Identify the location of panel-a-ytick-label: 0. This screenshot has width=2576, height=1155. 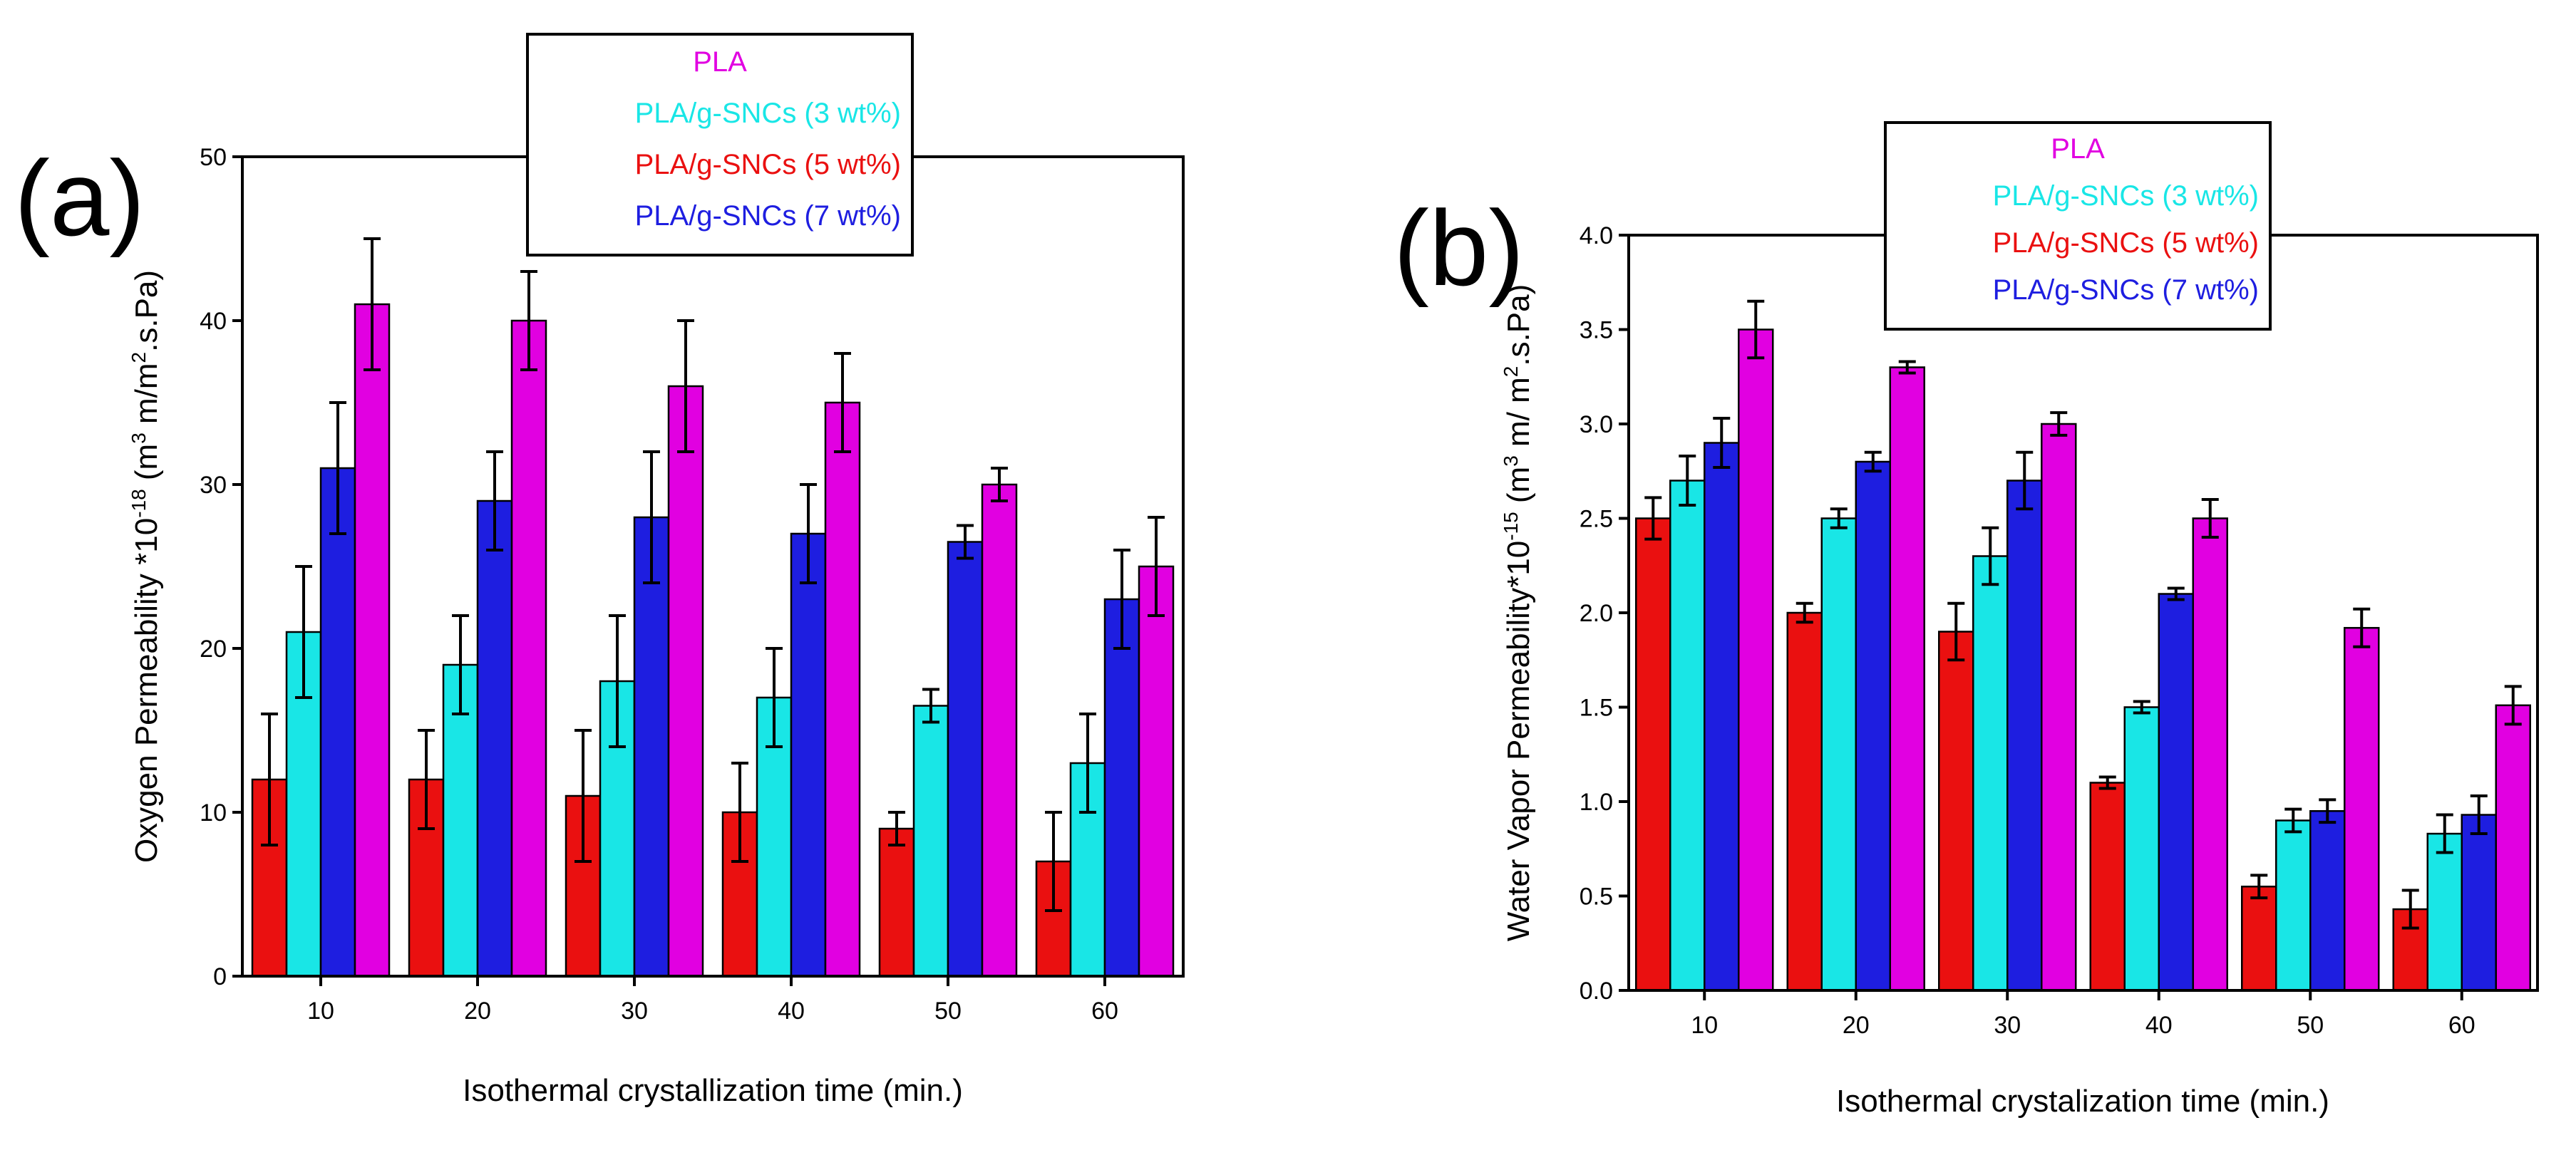
(220, 976).